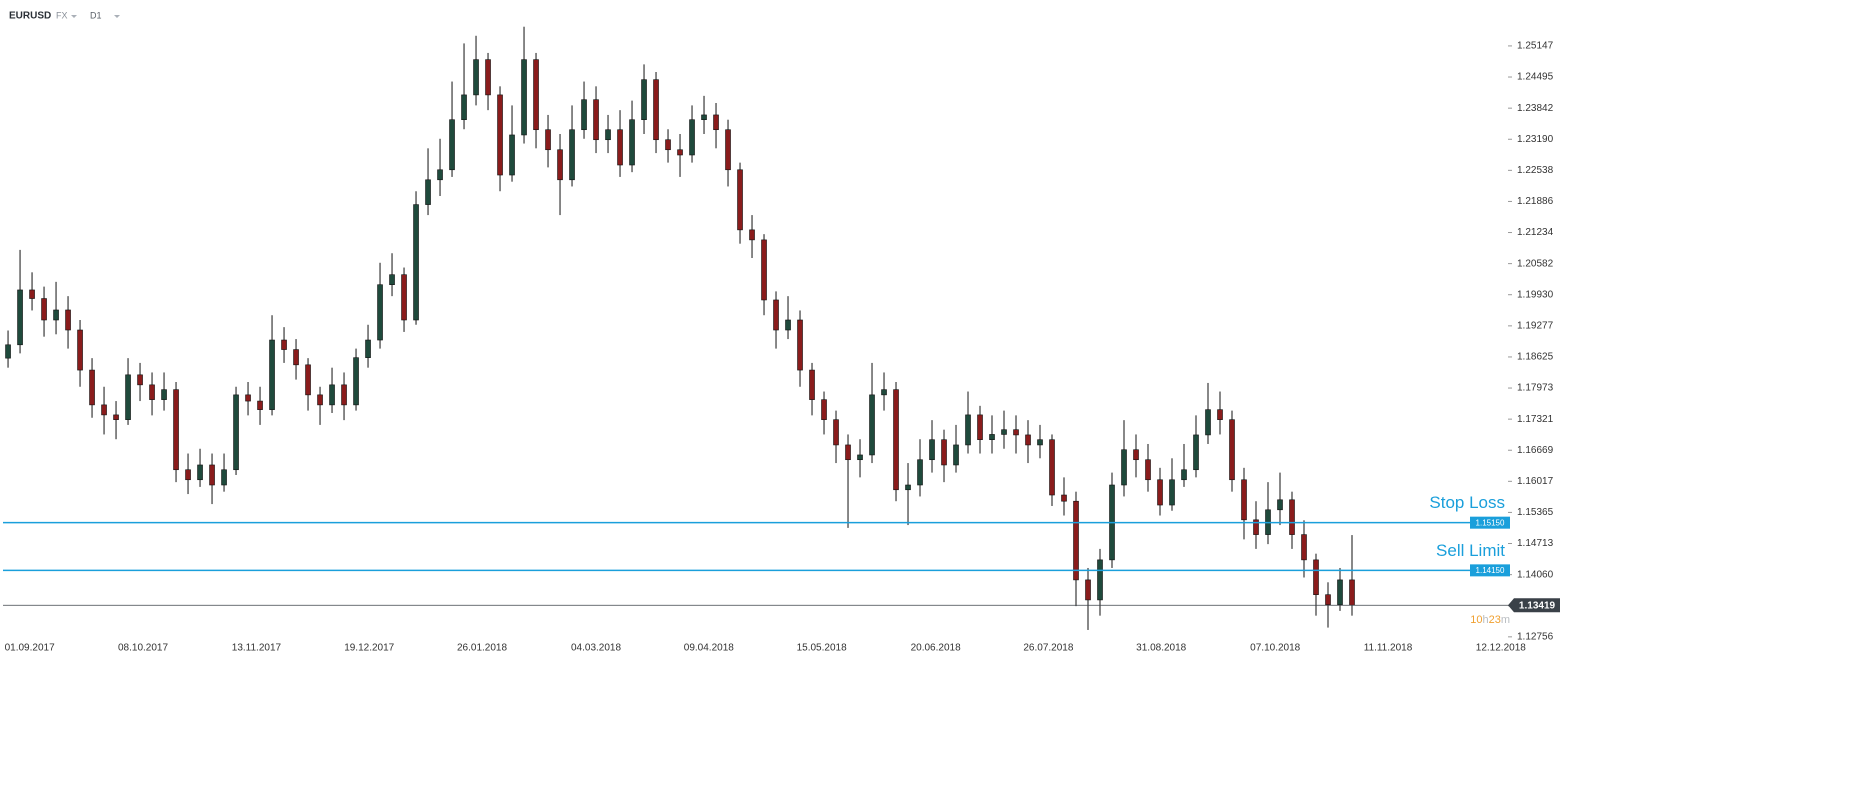  Describe the element at coordinates (1388, 648) in the screenshot. I see `x-tick-label: 11.11.2018` at that location.